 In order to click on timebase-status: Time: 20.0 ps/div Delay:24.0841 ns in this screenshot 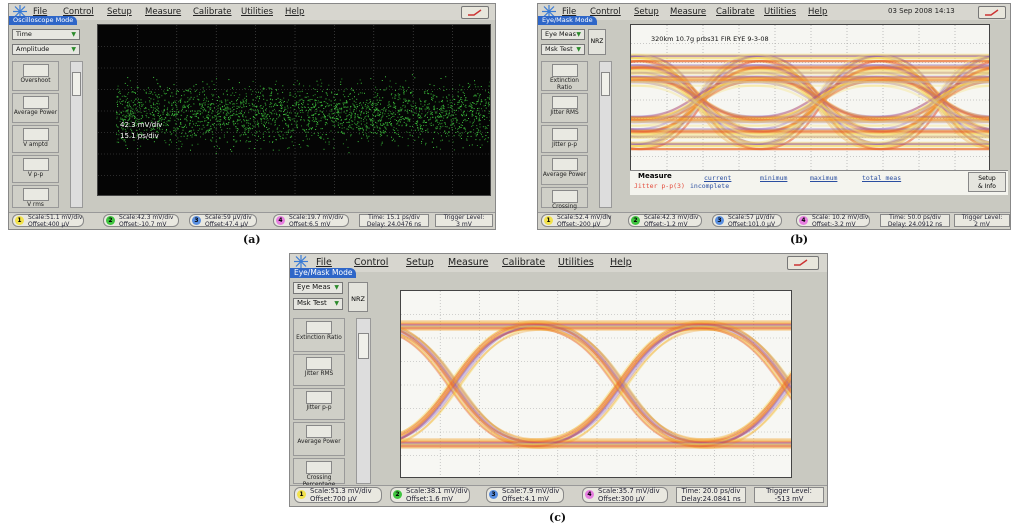, I will do `click(711, 495)`.